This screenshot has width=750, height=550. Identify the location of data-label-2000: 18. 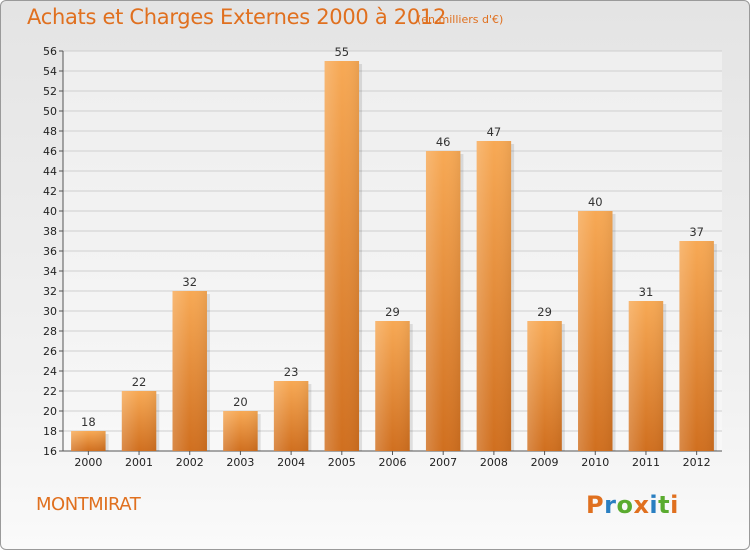
(88, 422).